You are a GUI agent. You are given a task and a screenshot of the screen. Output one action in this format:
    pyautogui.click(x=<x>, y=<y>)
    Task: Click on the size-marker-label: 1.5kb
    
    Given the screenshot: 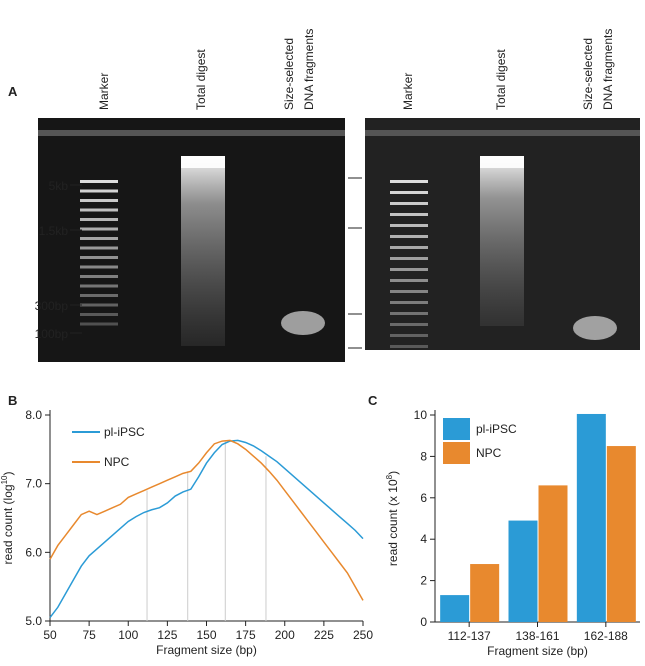 What is the action you would take?
    pyautogui.click(x=54, y=231)
    